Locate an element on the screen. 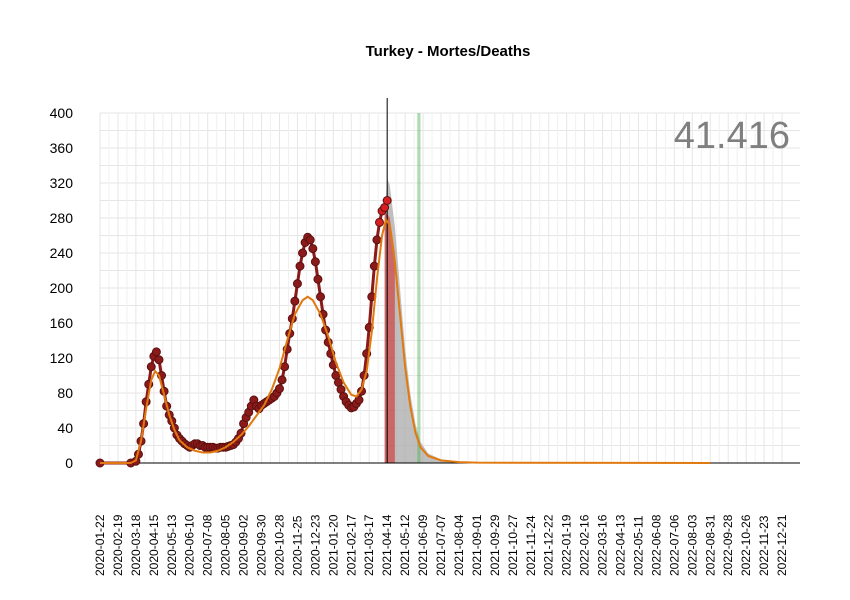 The height and width of the screenshot is (600, 850). x-tick-label: 2021-10-27 is located at coordinates (513, 545).